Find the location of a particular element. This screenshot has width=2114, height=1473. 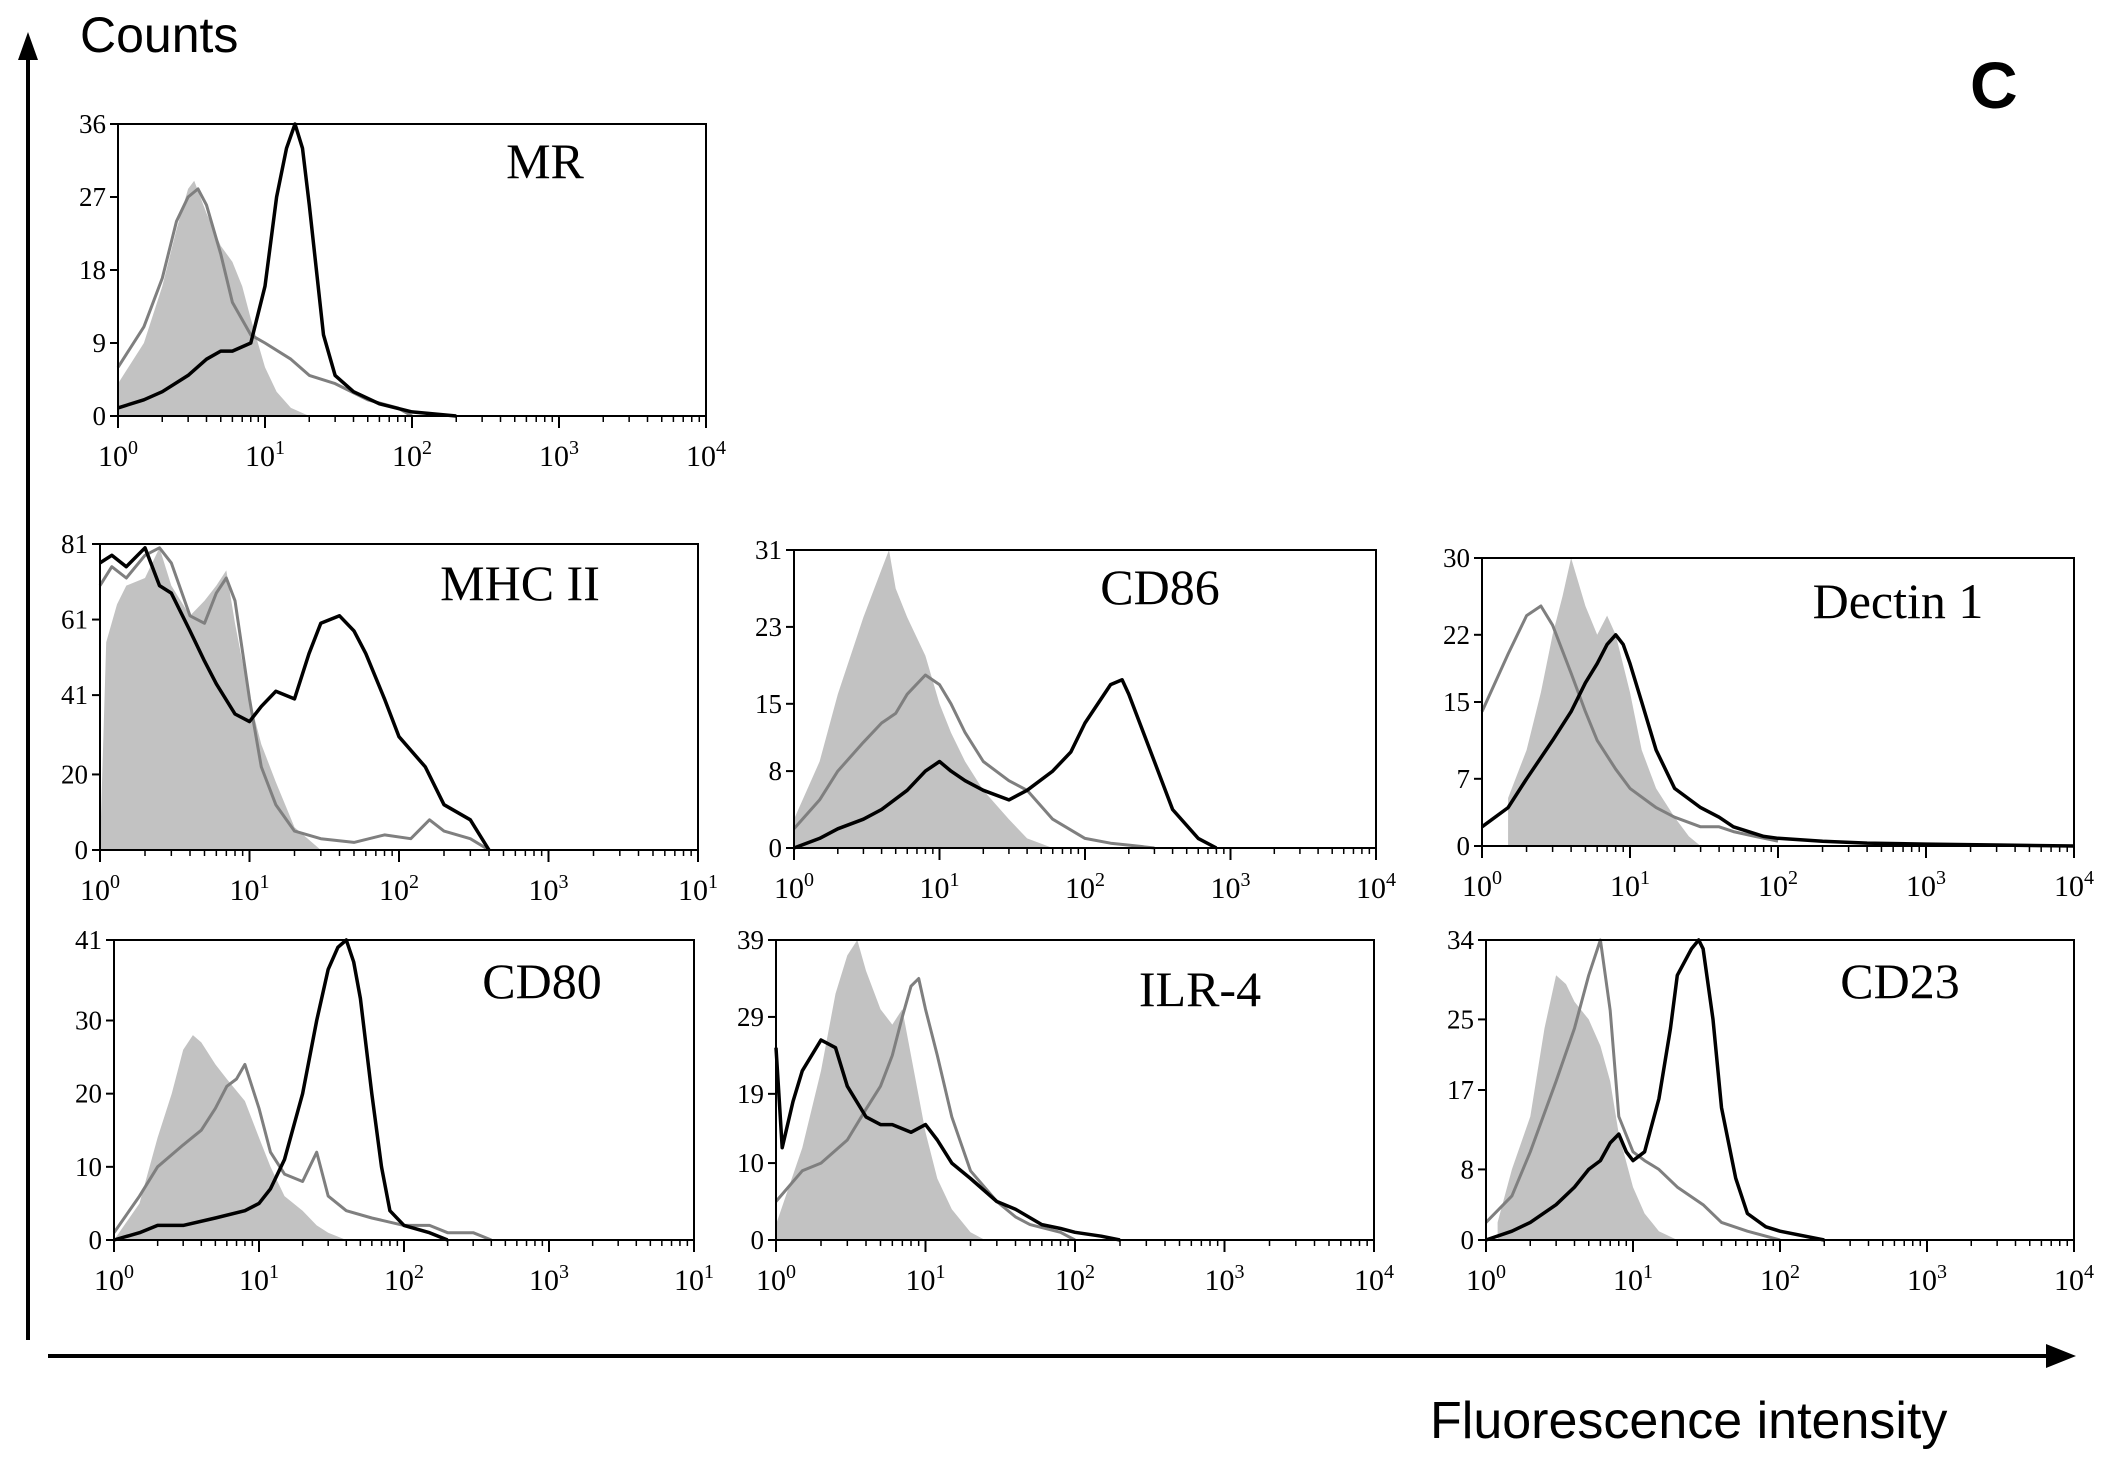

y-tick-label: 22 is located at coordinates (1456, 635).